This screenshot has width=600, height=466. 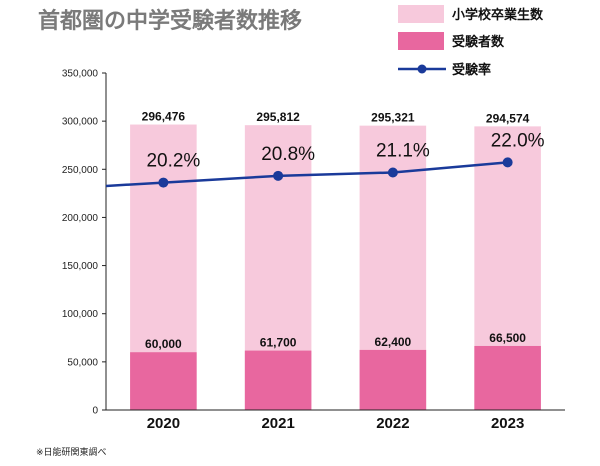 What do you see at coordinates (277, 423) in the screenshot?
I see `x-tick-label: 2021` at bounding box center [277, 423].